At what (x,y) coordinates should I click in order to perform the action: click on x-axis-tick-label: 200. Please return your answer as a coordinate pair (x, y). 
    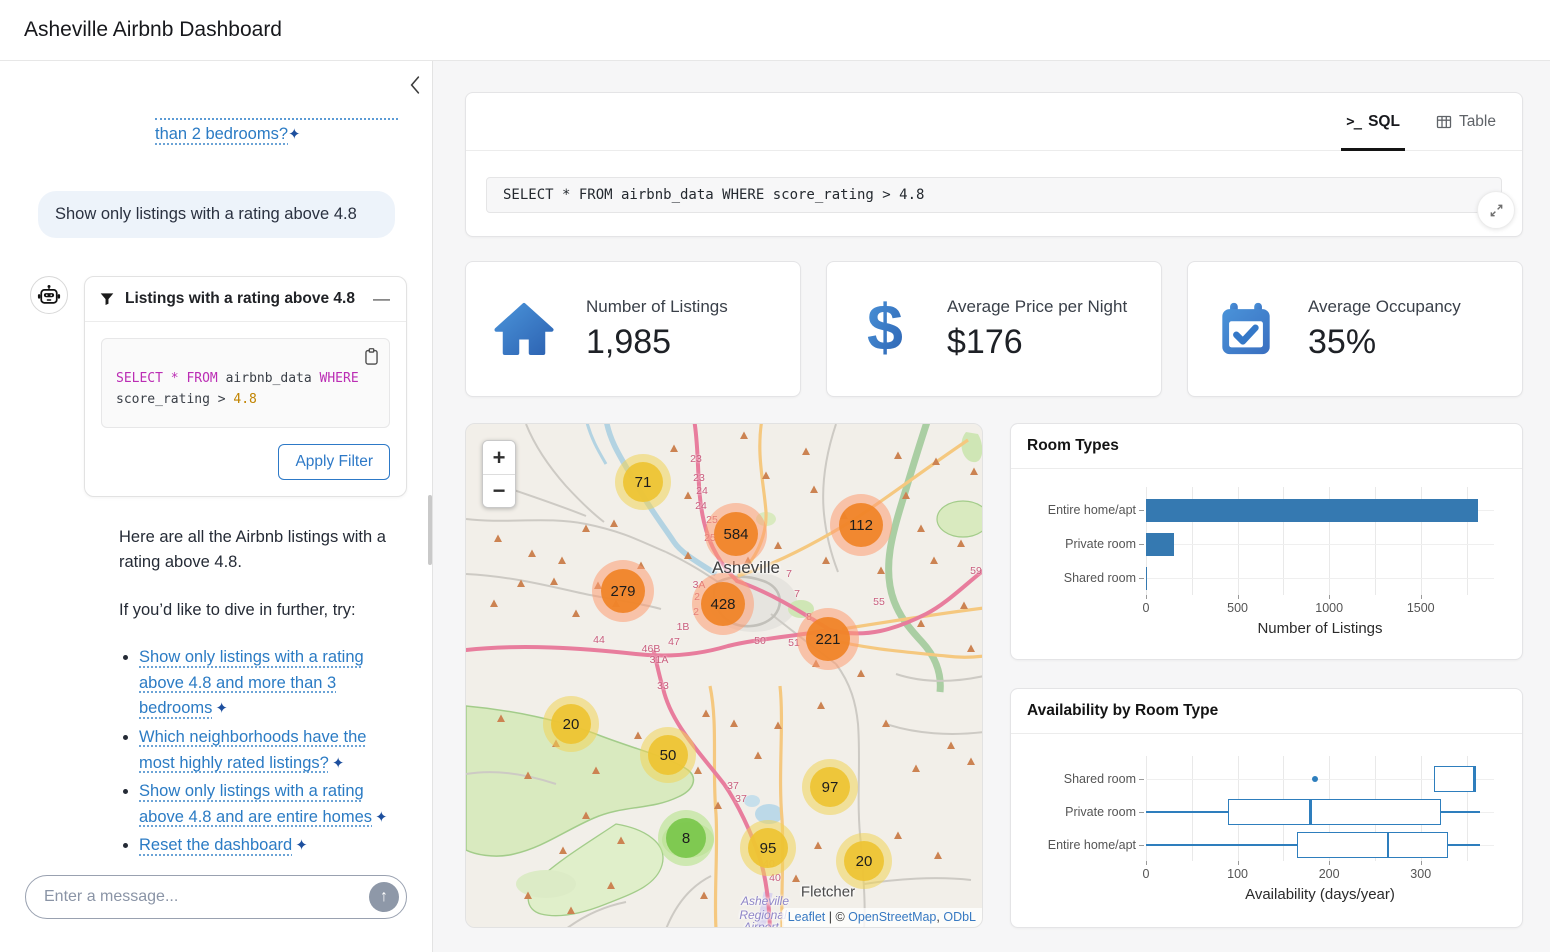
    Looking at the image, I should click on (1329, 874).